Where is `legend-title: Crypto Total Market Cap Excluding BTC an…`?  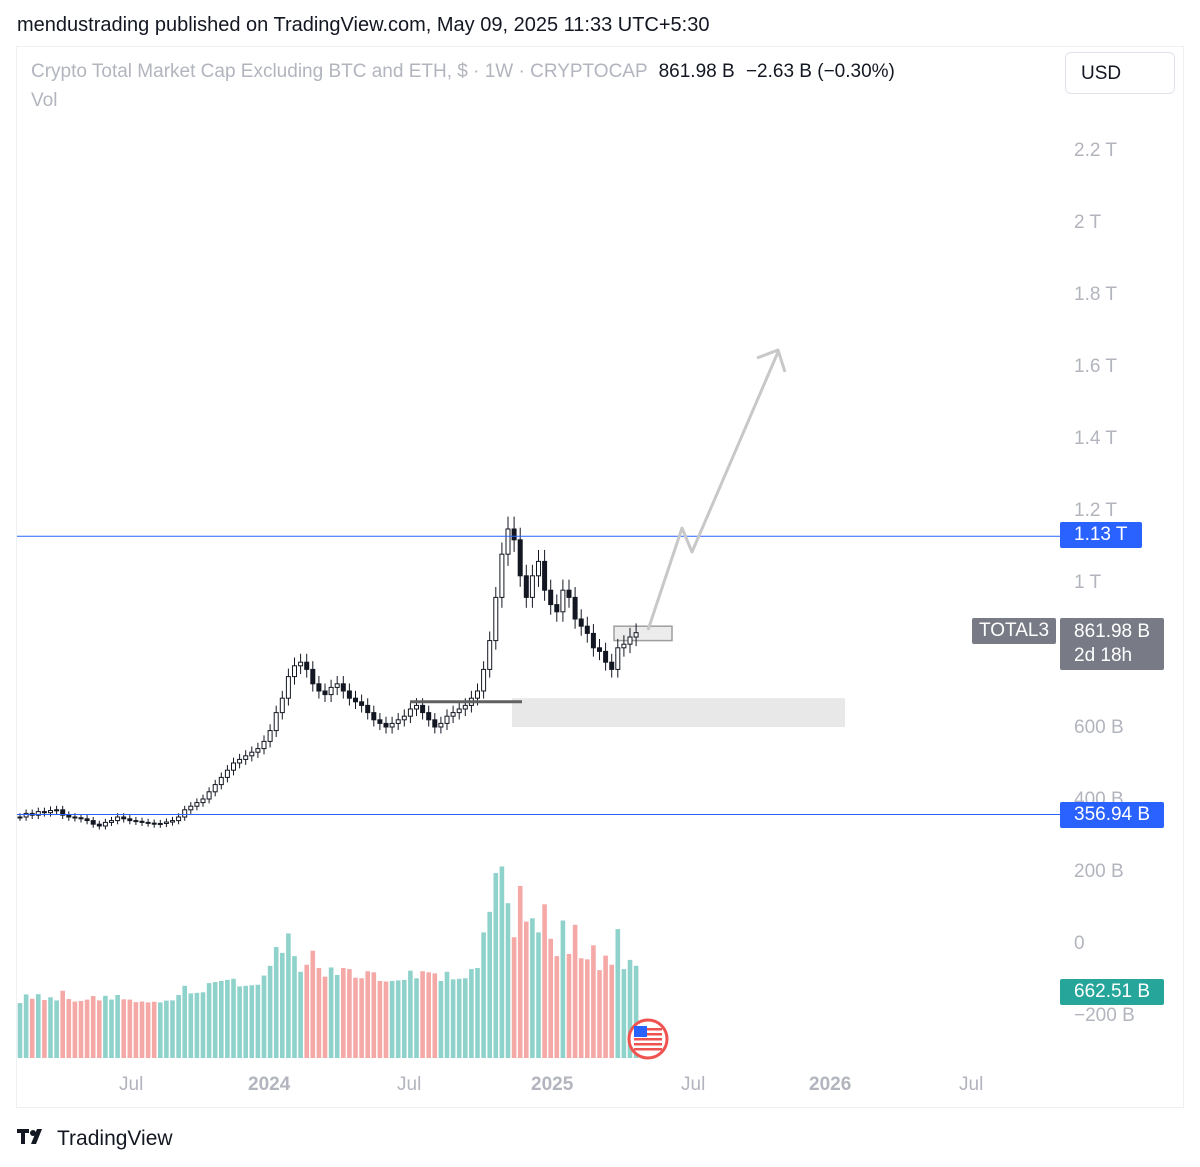 legend-title: Crypto Total Market Cap Excluding BTC an… is located at coordinates (339, 71).